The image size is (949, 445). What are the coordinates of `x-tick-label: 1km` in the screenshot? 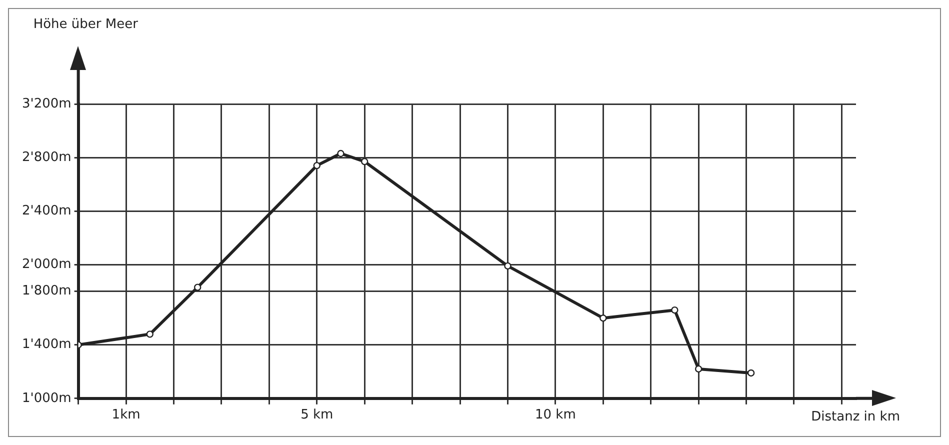 It's located at (126, 415).